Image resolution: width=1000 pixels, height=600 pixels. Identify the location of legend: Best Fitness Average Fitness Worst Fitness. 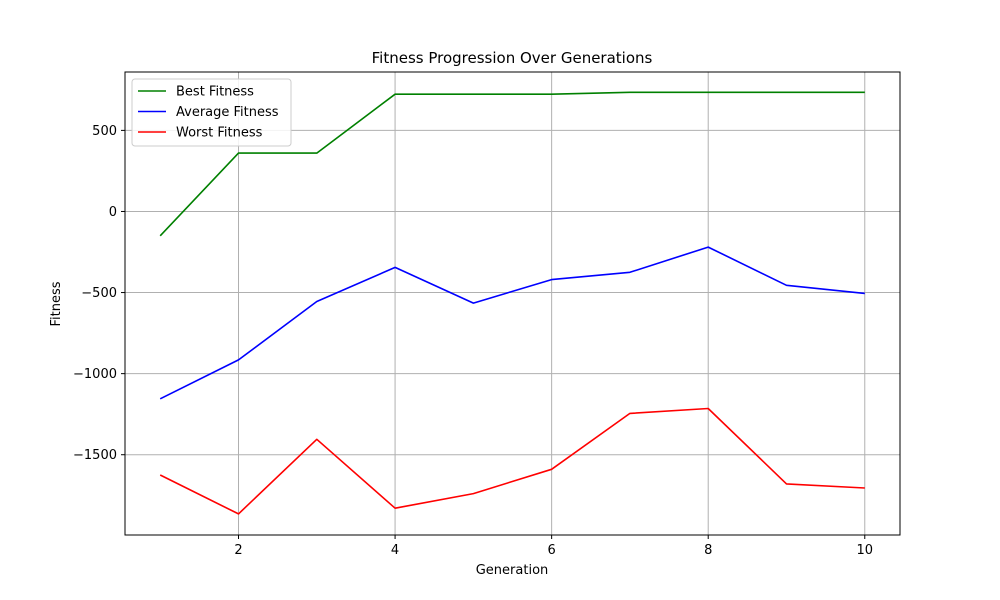
(211, 112).